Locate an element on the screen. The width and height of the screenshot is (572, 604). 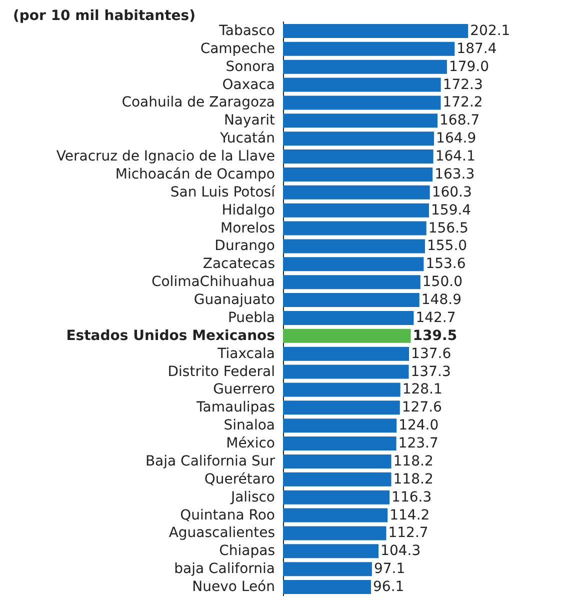
y-tick-label: Querétaro is located at coordinates (239, 479).